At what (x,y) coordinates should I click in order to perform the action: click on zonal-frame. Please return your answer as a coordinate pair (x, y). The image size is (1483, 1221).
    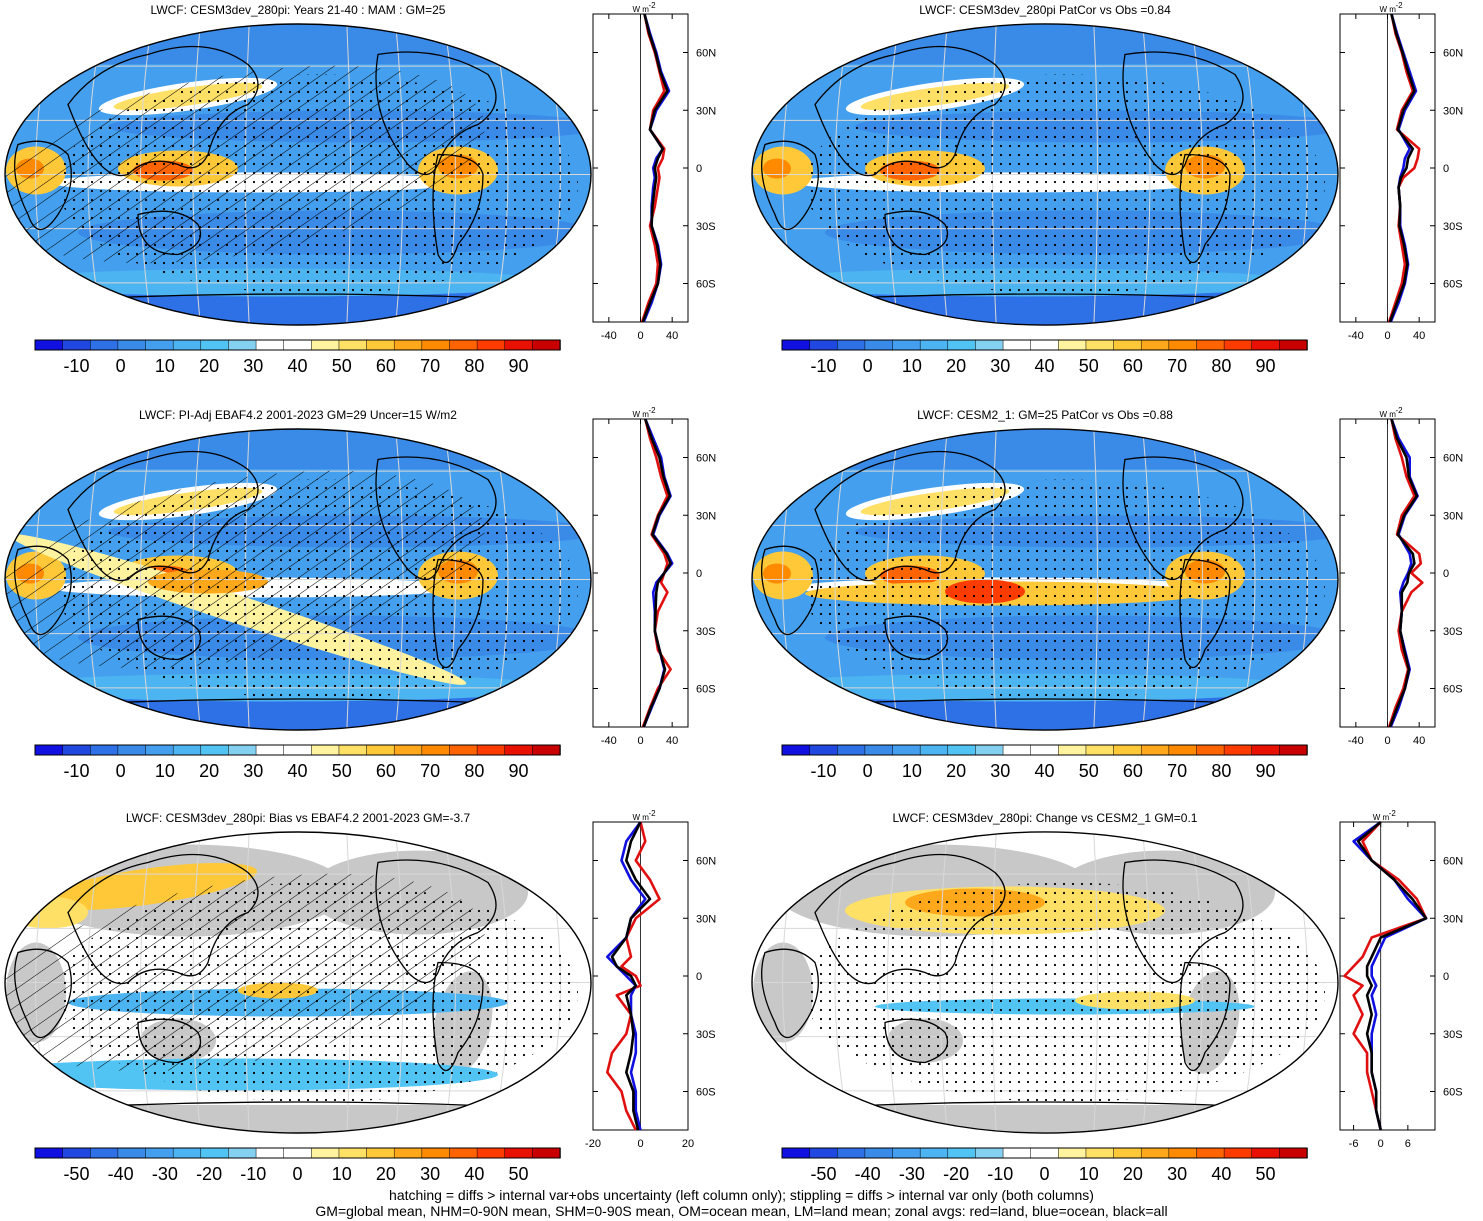
    Looking at the image, I should click on (1387, 976).